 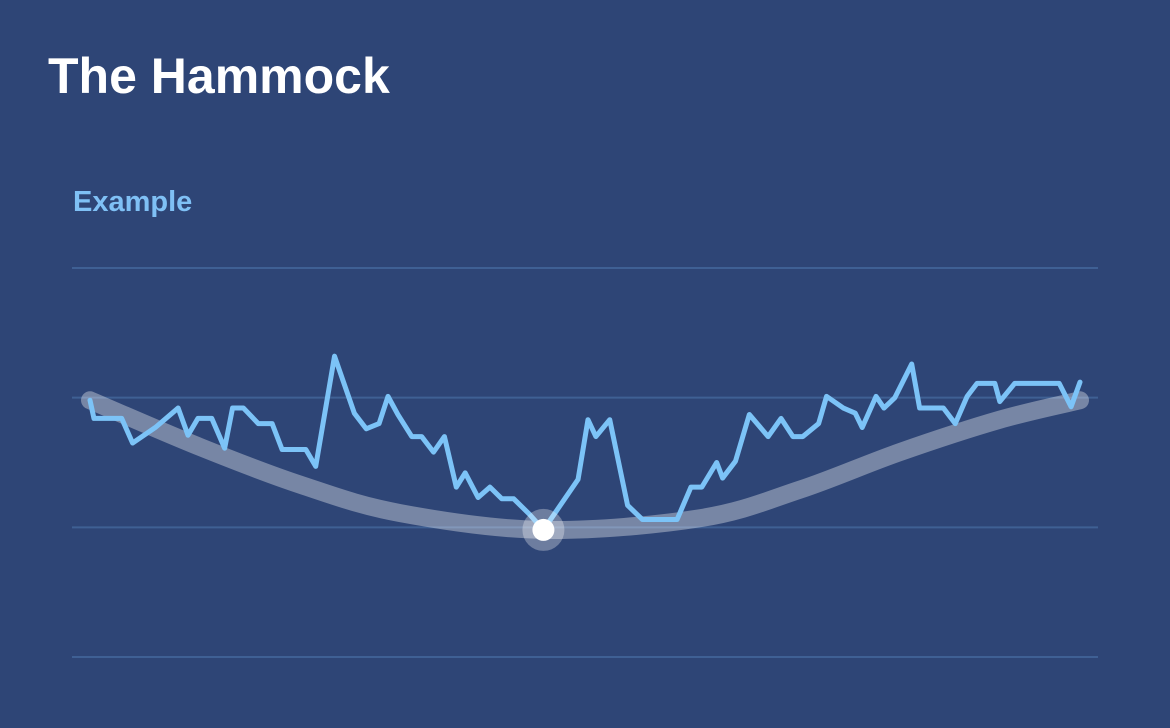 What do you see at coordinates (543, 529) in the screenshot?
I see `marker` at bounding box center [543, 529].